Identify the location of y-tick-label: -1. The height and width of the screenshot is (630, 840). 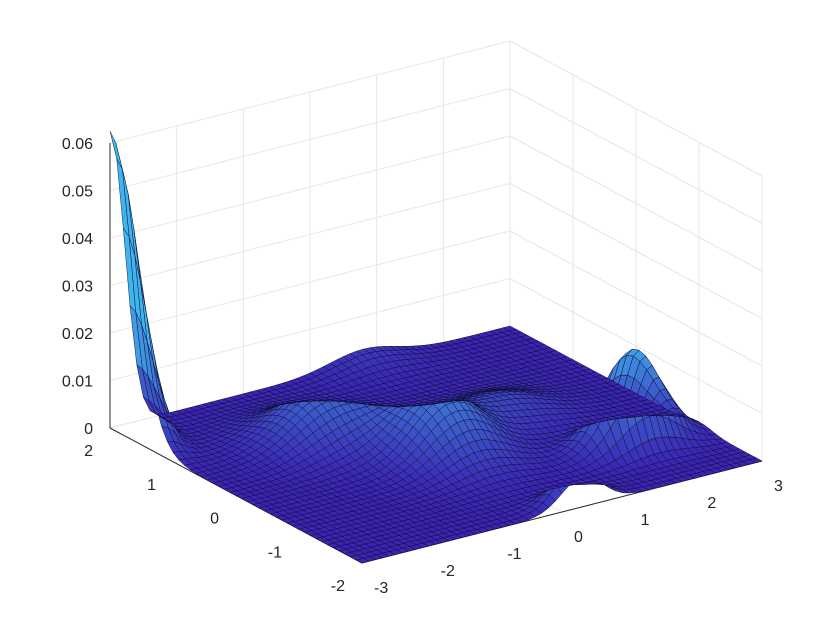
(275, 552).